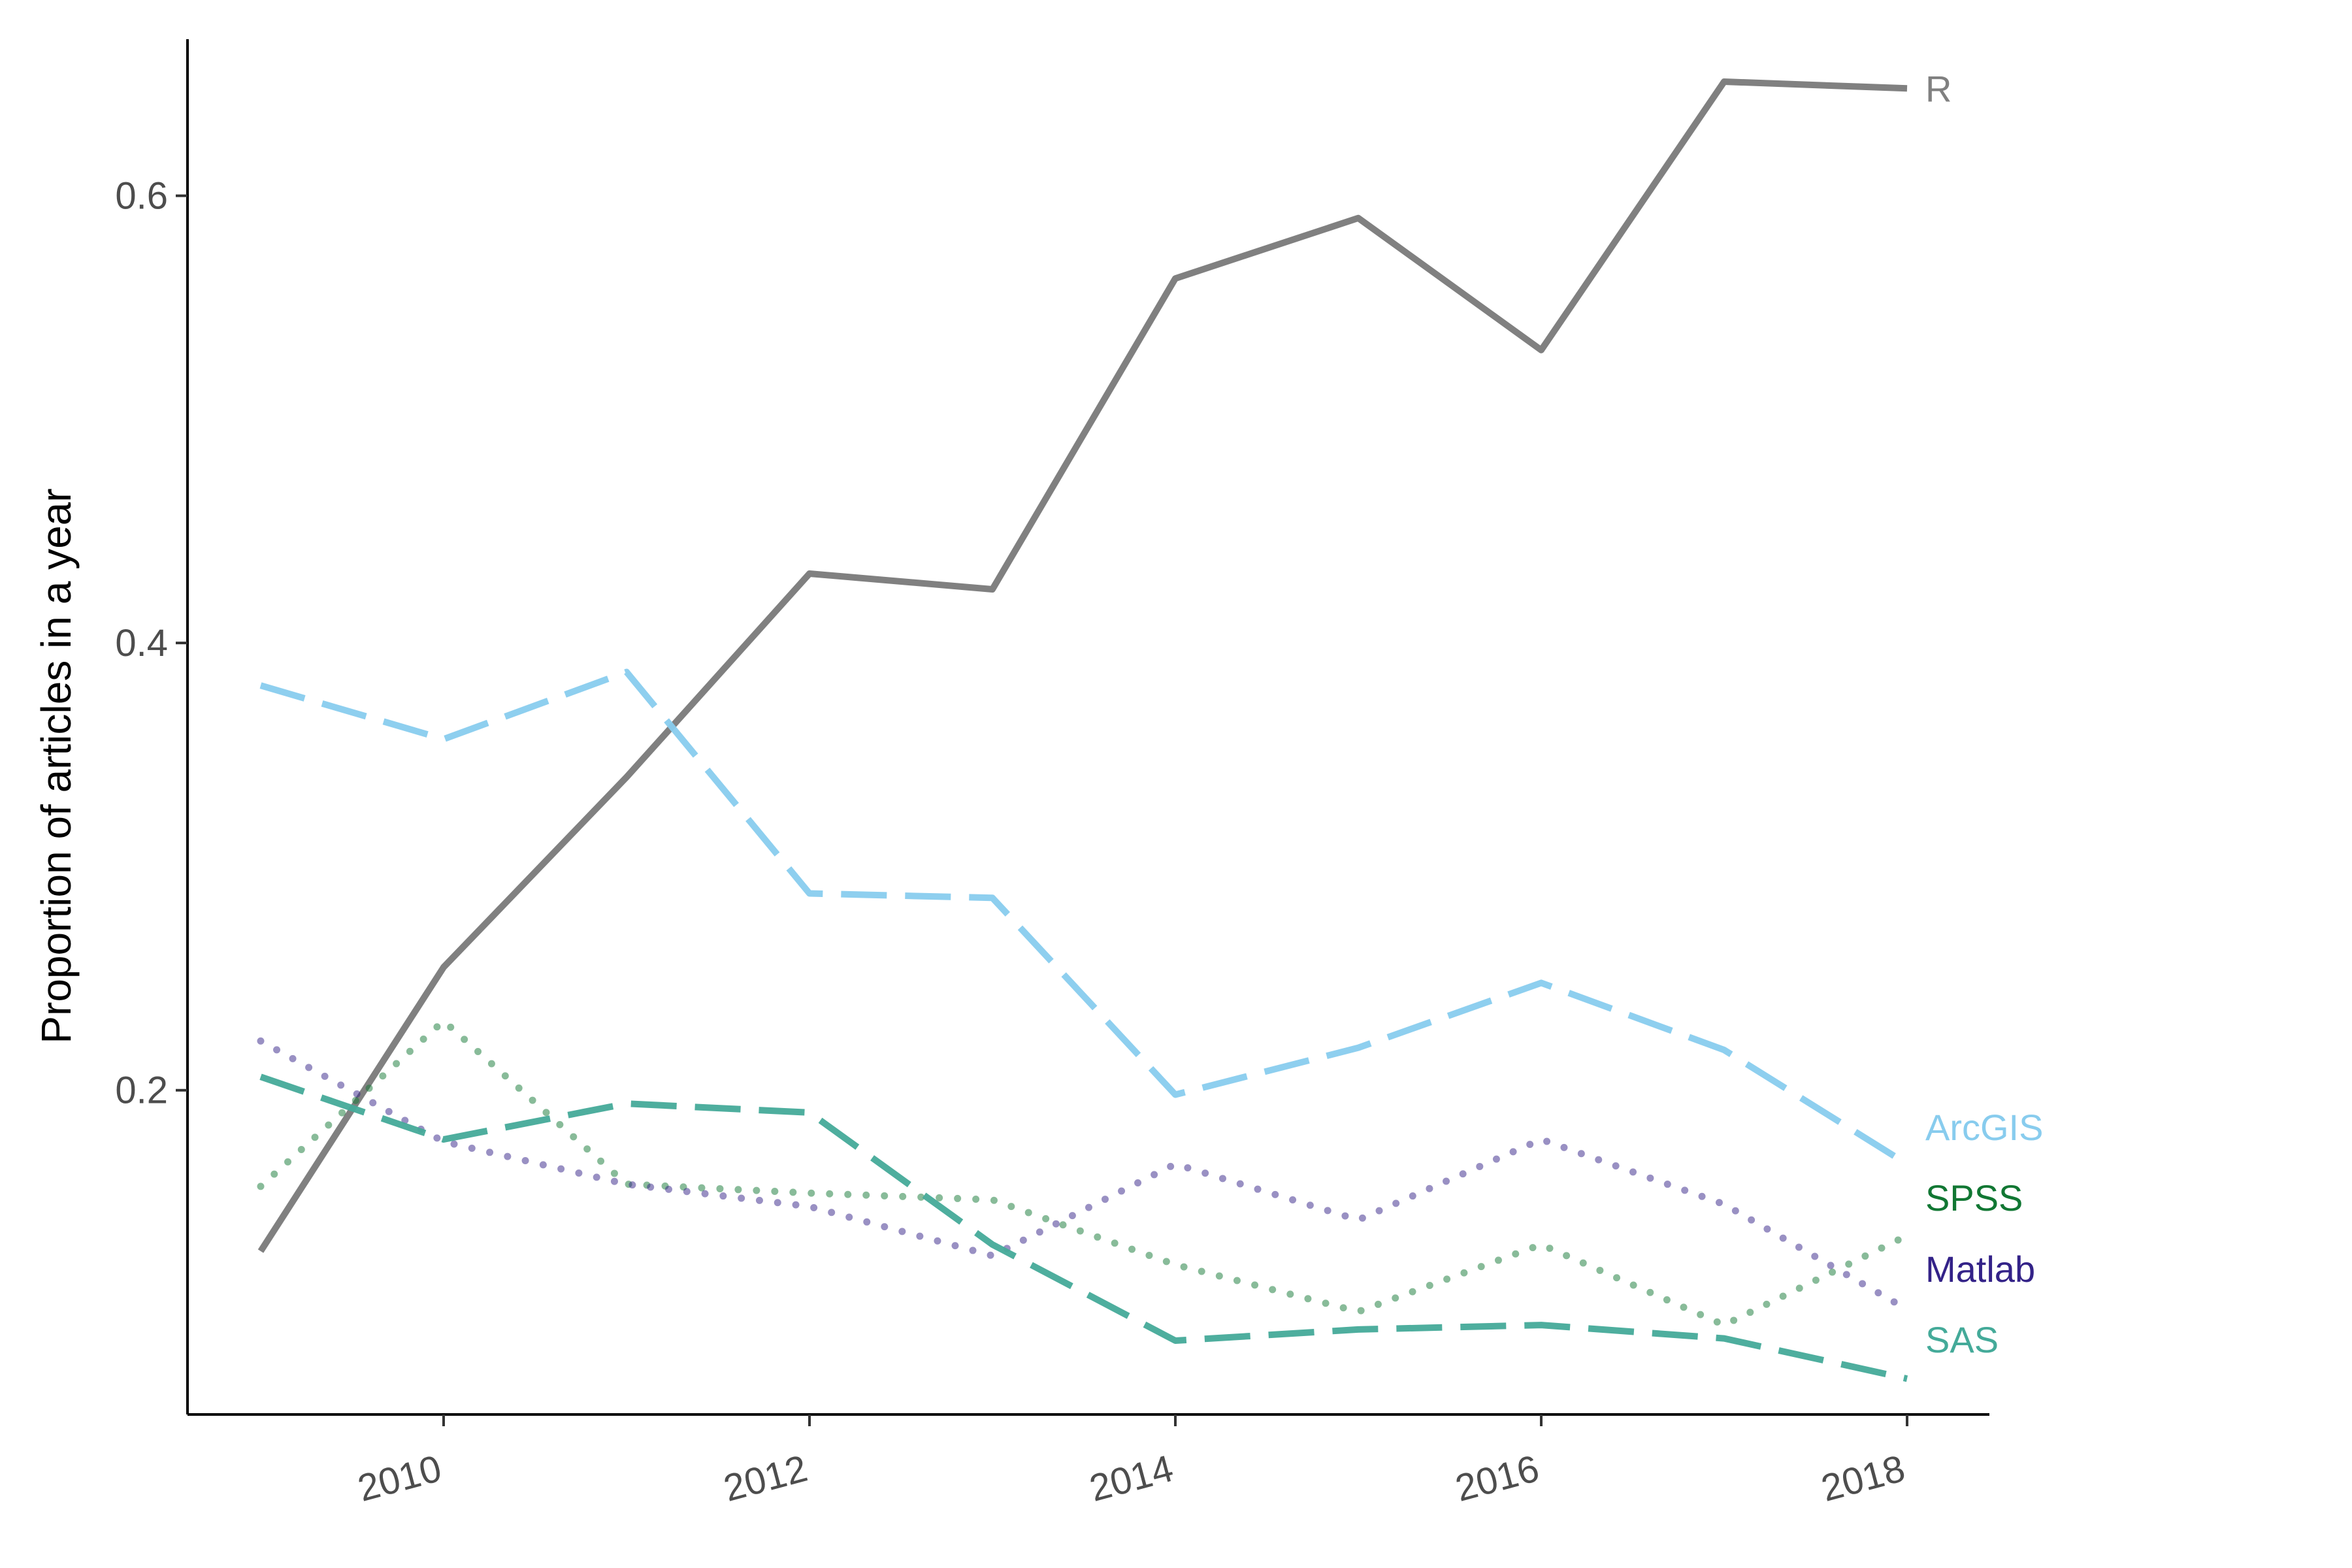  I want to click on series-label-spss: SPSS, so click(1974, 1197).